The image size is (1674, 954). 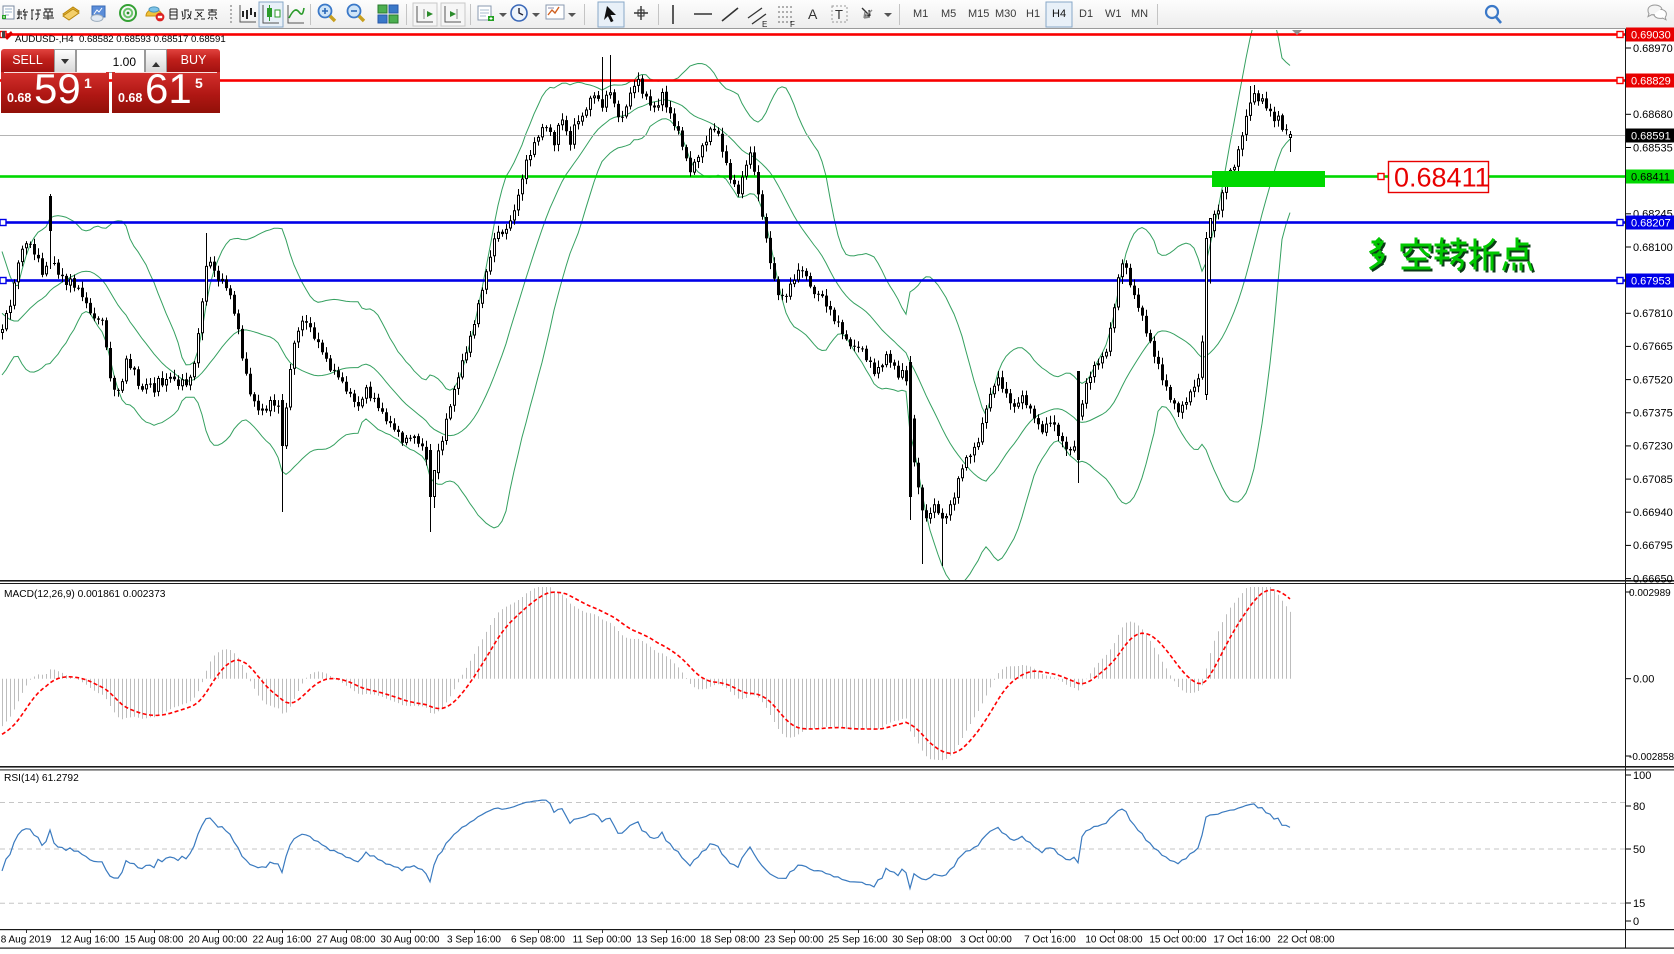 I want to click on svg-text: 0.67375, so click(x=1653, y=414).